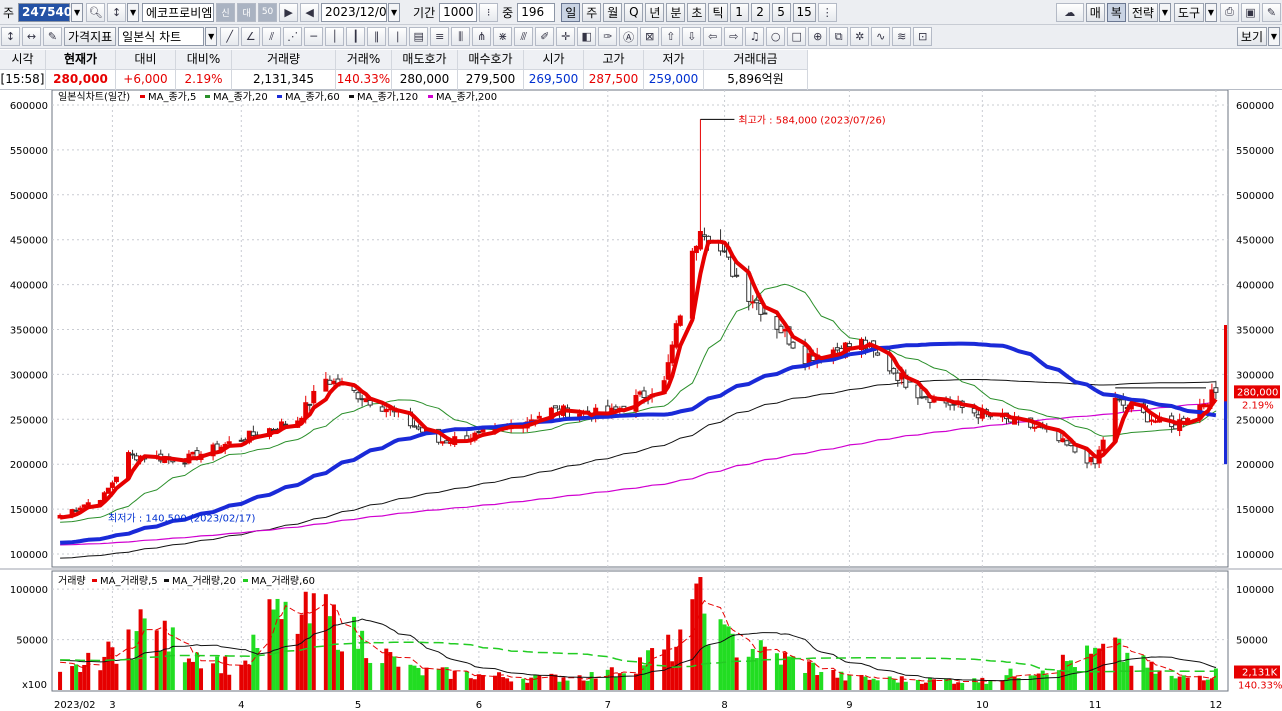  I want to click on interval-year-button: 년, so click(655, 12).